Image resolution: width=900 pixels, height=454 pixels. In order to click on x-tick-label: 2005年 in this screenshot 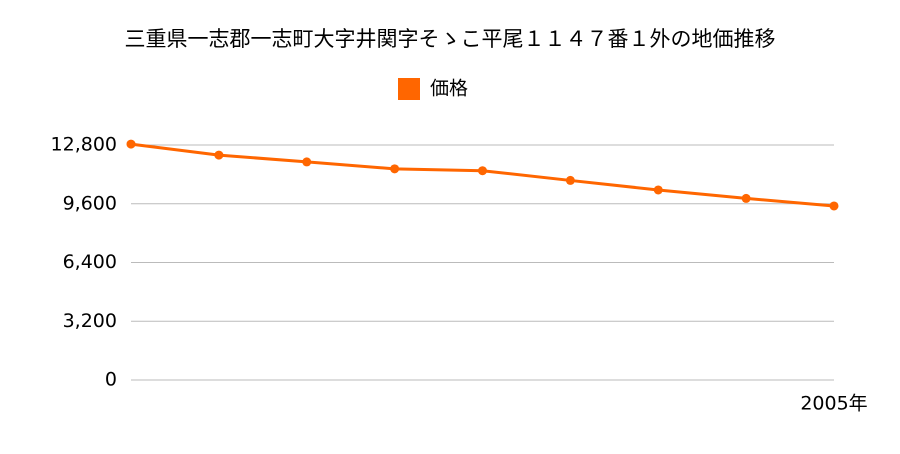, I will do `click(833, 404)`.